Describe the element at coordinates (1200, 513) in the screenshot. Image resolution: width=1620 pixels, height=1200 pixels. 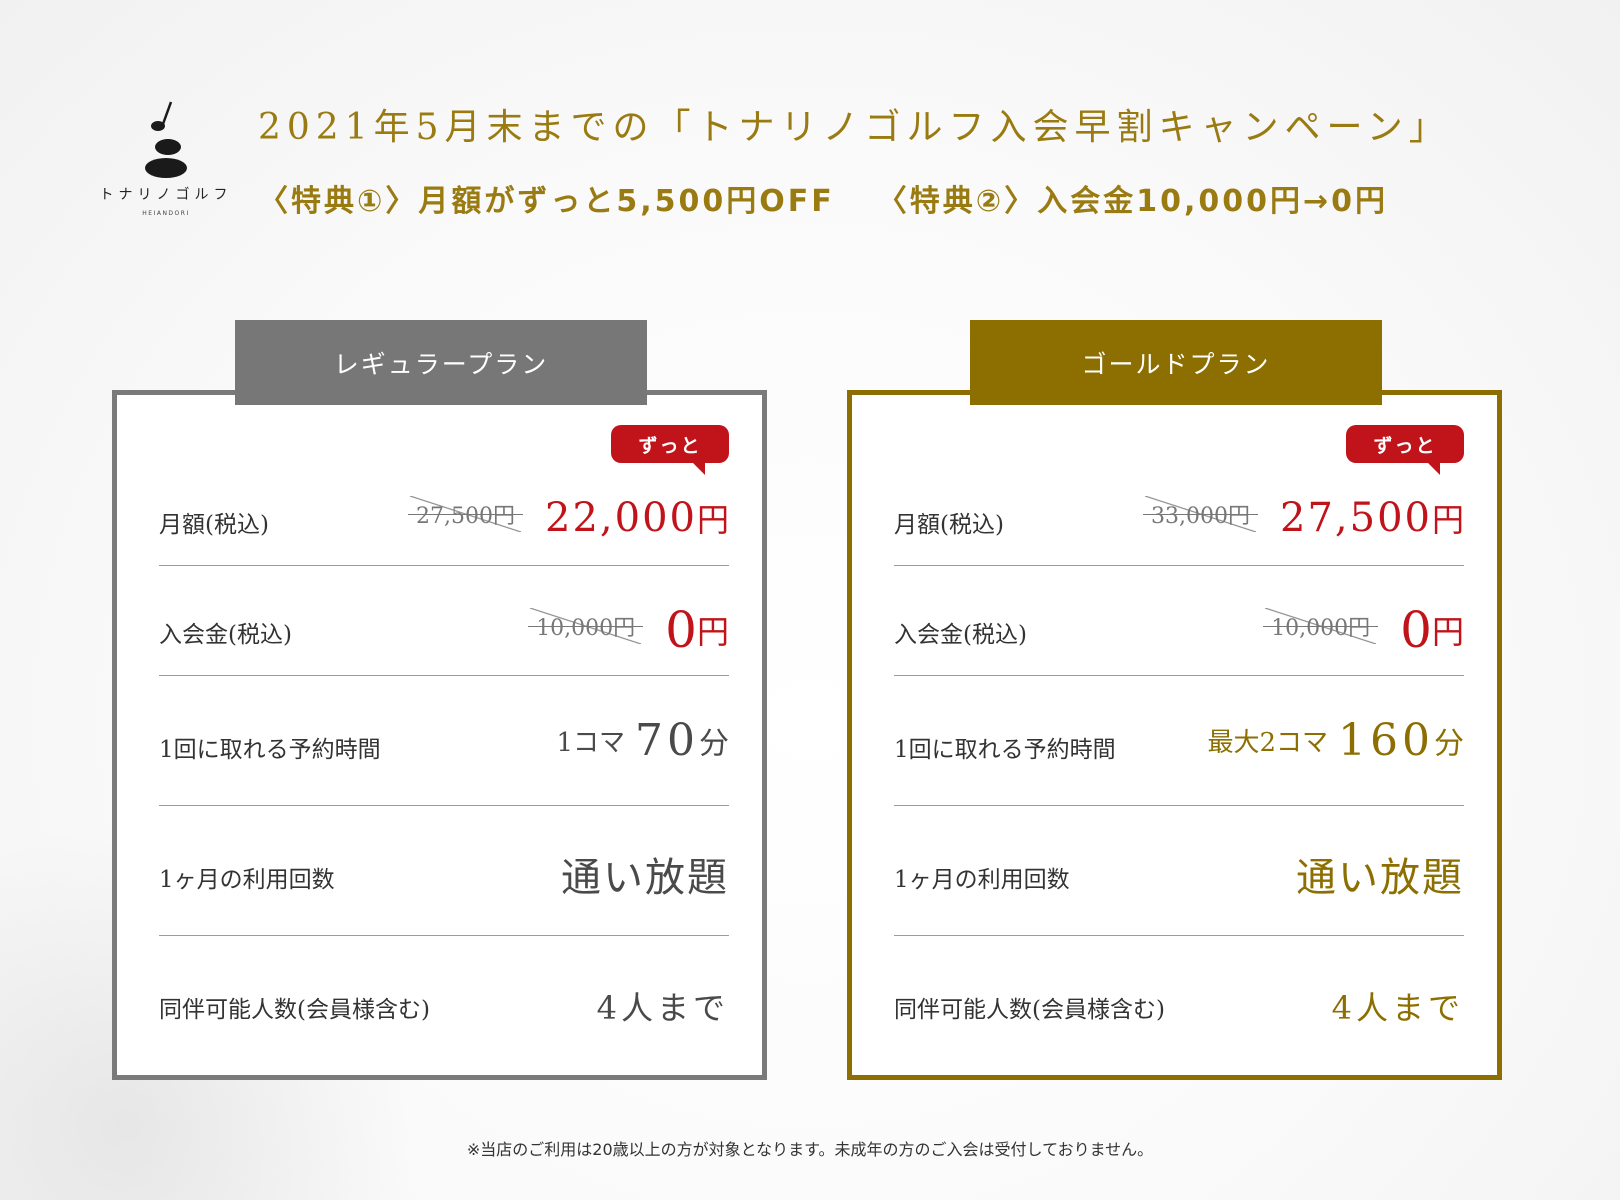
I see `monthly-fee-old: 33,000円` at that location.